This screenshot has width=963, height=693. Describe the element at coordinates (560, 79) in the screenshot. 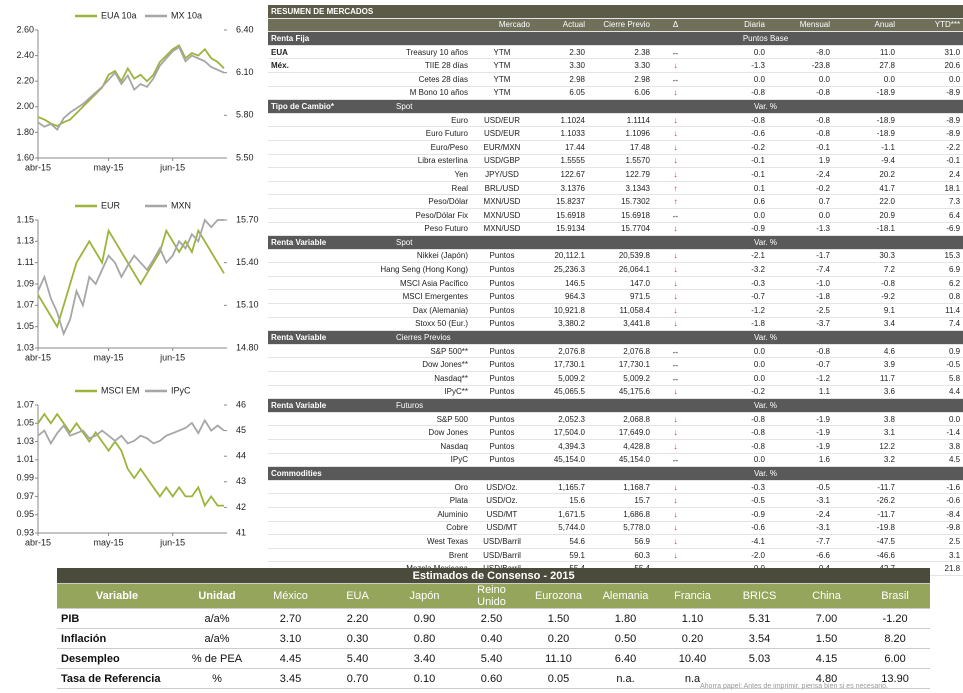

I see `cell: 2.98` at that location.